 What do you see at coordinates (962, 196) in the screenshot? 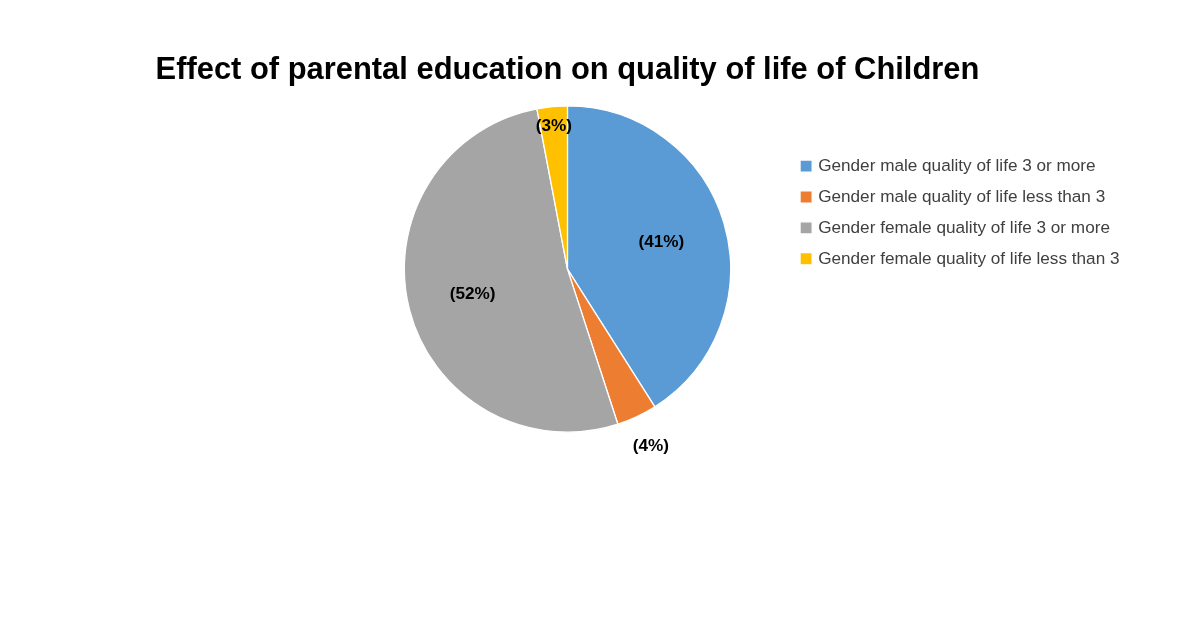
I see `legend-label: Gender male quality of life less than 3` at bounding box center [962, 196].